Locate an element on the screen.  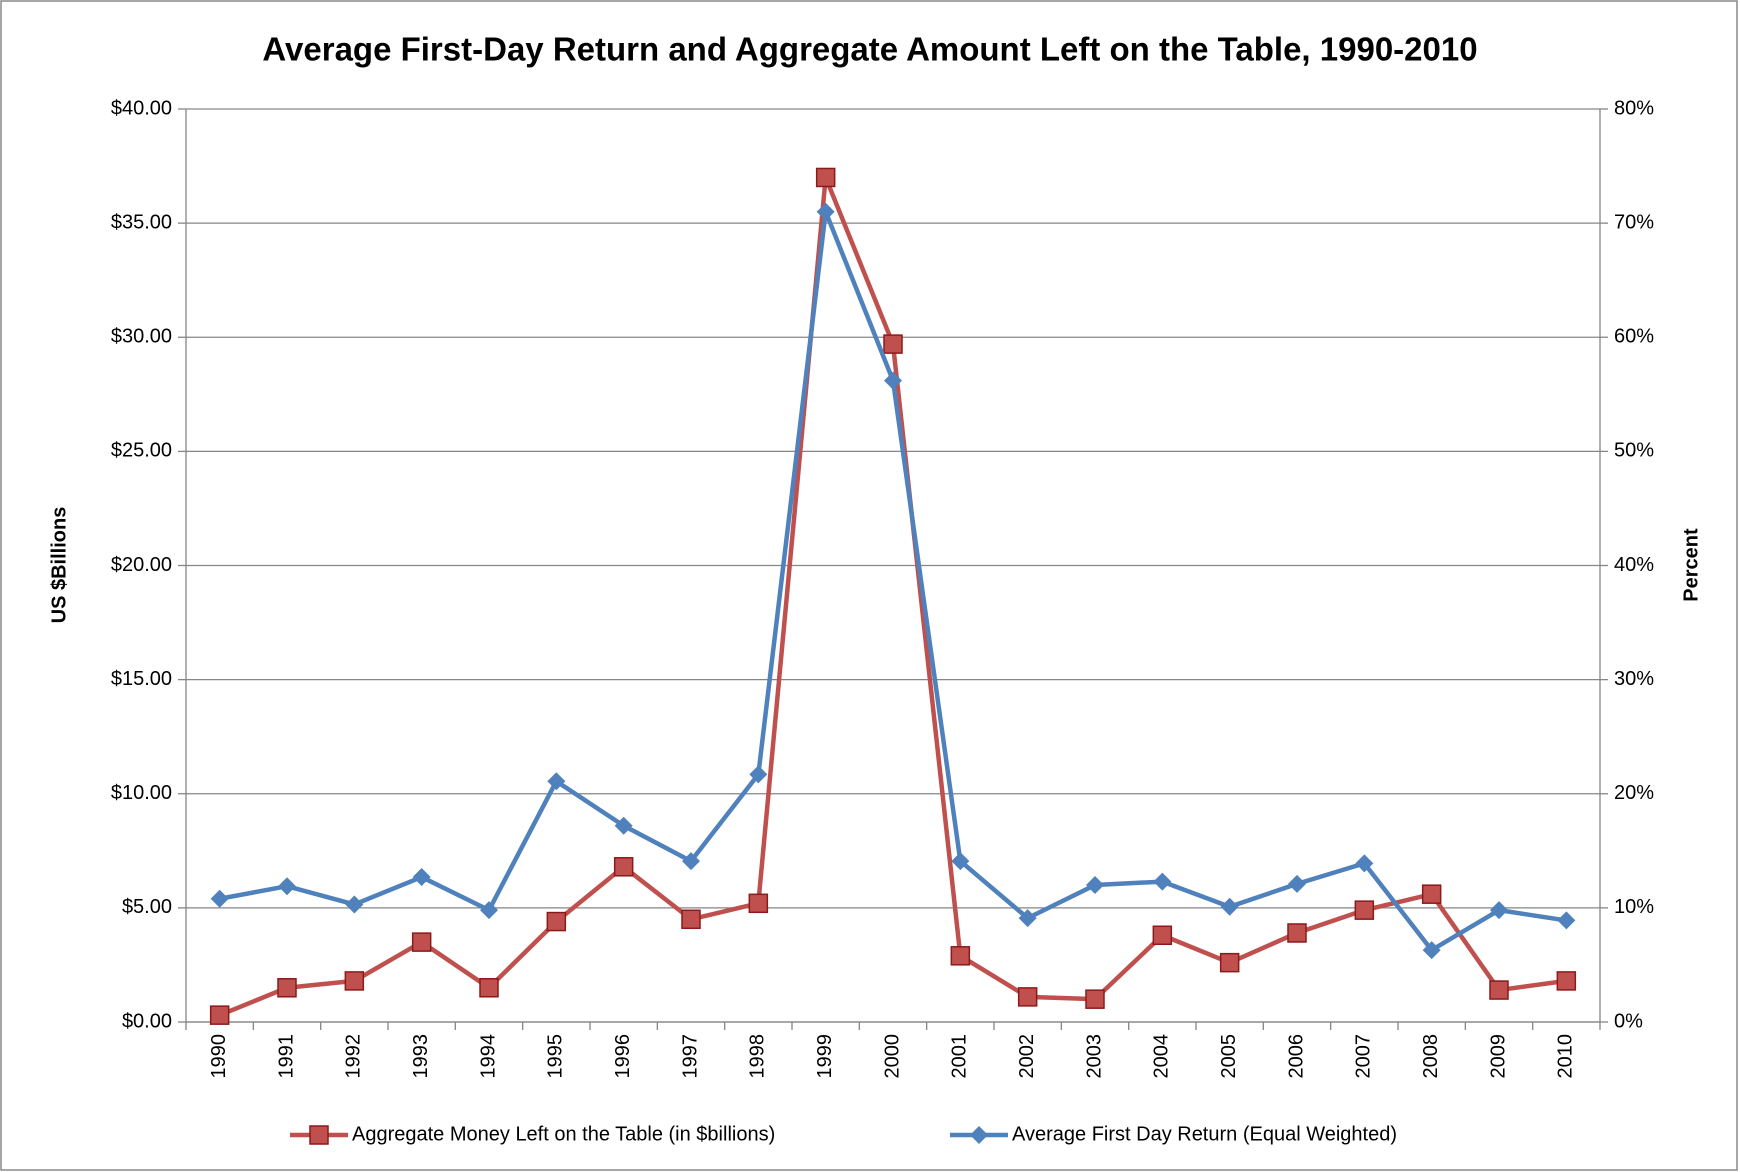
x-tick-label: 2001 is located at coordinates (960, 1056).